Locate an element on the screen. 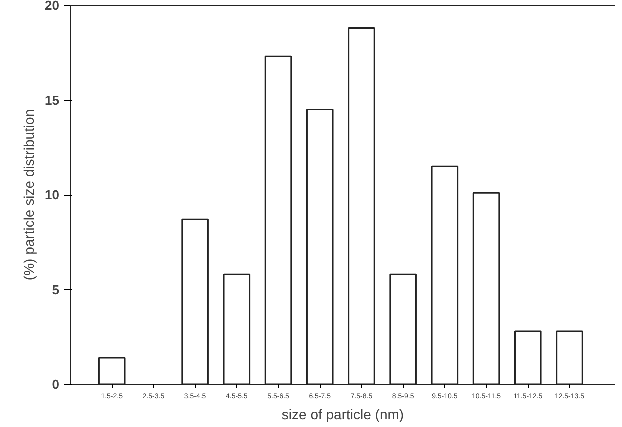  y-axis-title: (%) particle size distribution is located at coordinates (29, 195).